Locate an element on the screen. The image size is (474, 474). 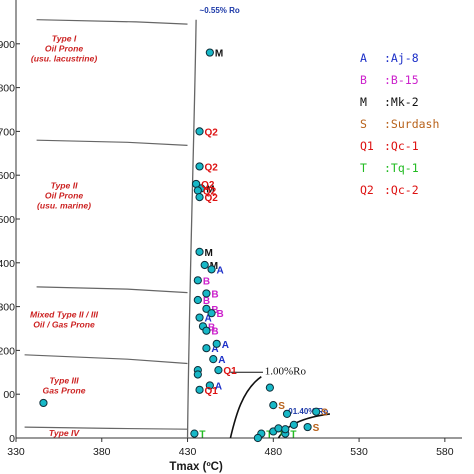
legend-name: :B-15 is located at coordinates (401, 80).